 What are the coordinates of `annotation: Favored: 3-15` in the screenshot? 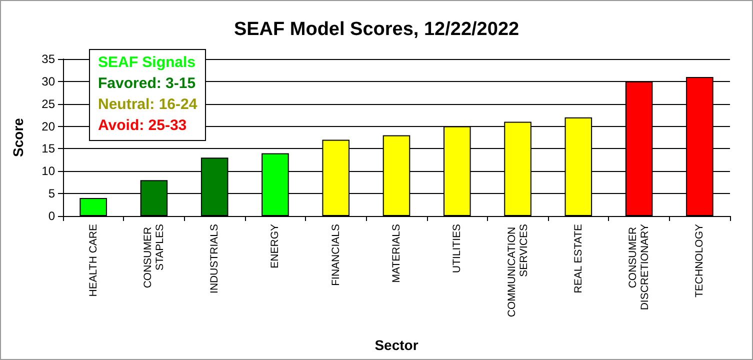 It's located at (147, 84).